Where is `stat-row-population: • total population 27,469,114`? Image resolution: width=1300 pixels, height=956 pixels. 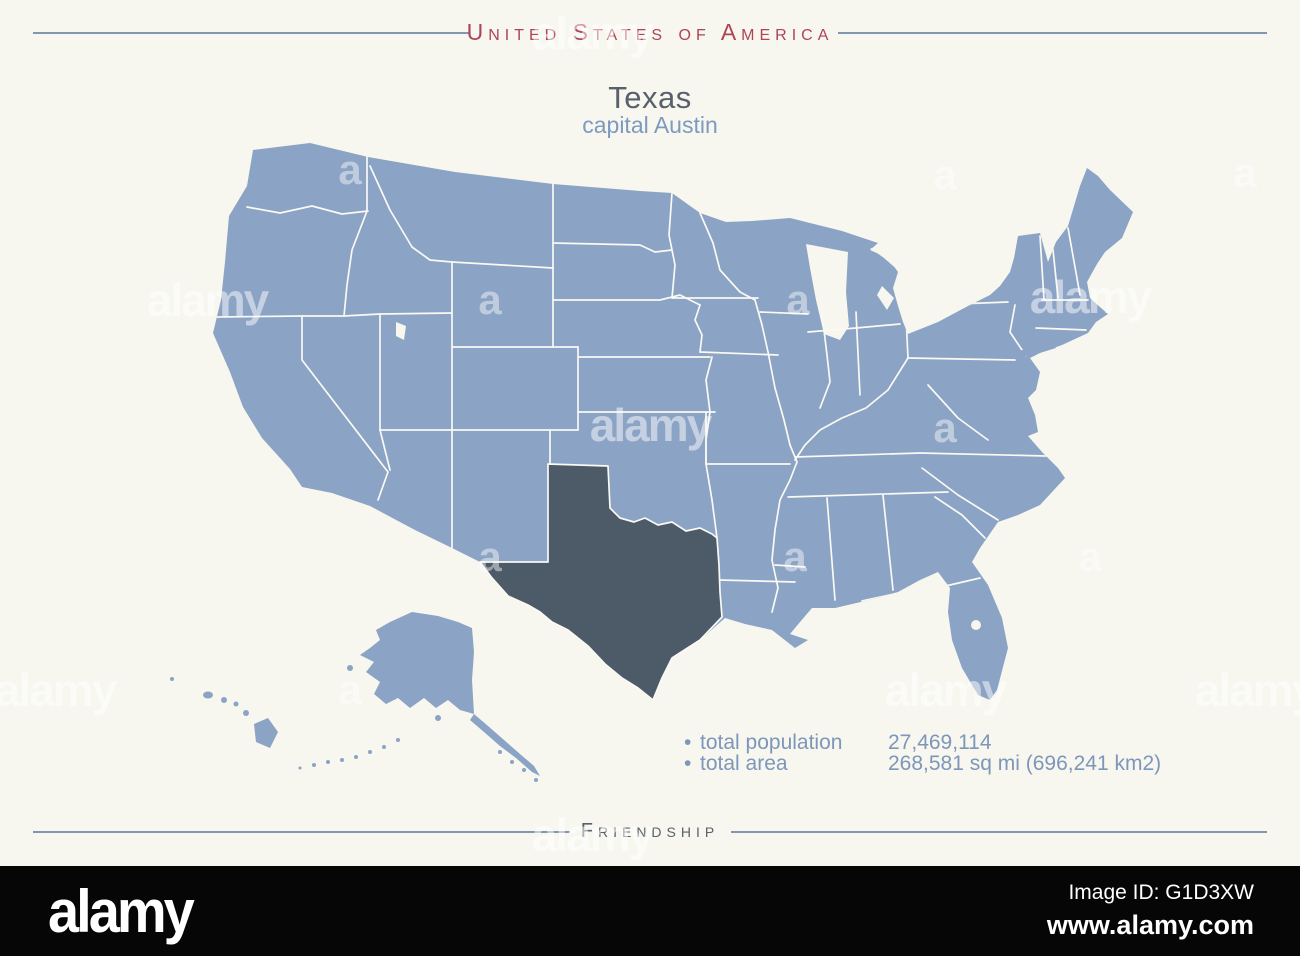 stat-row-population: • total population 27,469,114 is located at coordinates (922, 742).